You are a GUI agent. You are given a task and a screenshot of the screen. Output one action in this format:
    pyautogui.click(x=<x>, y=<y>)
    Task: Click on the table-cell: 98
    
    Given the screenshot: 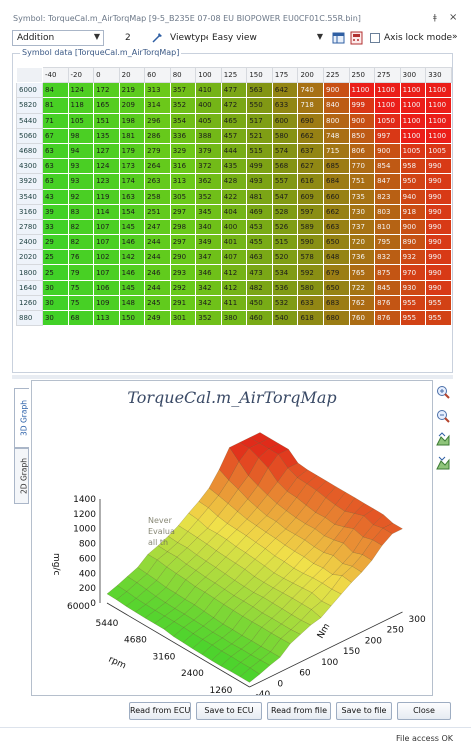 What is the action you would take?
    pyautogui.click(x=81, y=135)
    